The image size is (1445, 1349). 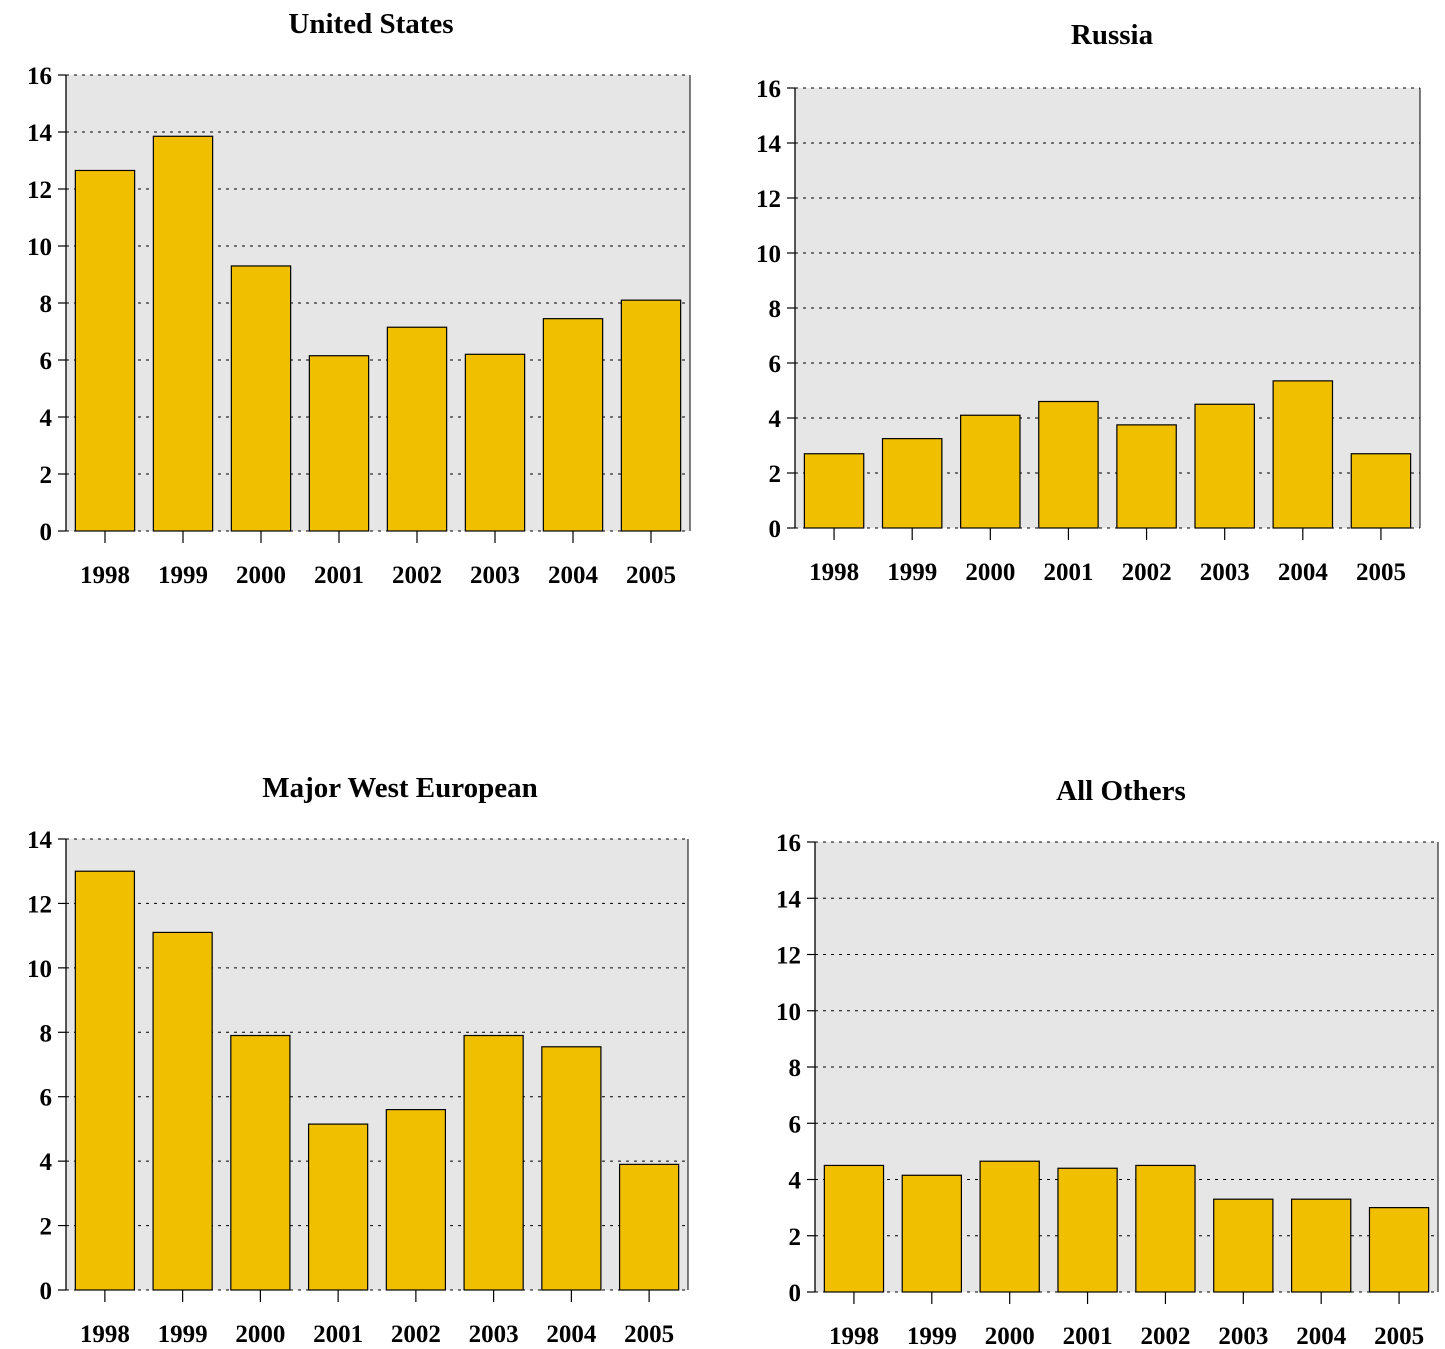 What do you see at coordinates (400, 788) in the screenshot?
I see `chart-title: Major West European` at bounding box center [400, 788].